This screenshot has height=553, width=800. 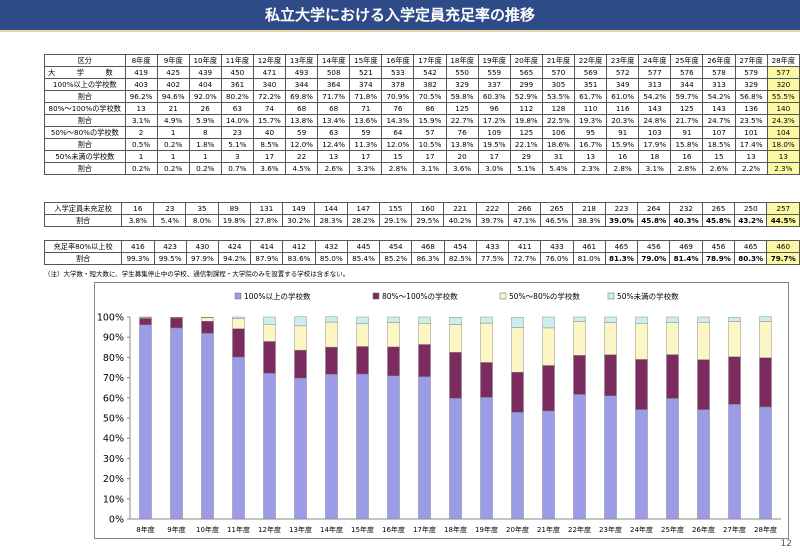 What do you see at coordinates (173, 168) in the screenshot?
I see `table-cell: 0.2%` at bounding box center [173, 168].